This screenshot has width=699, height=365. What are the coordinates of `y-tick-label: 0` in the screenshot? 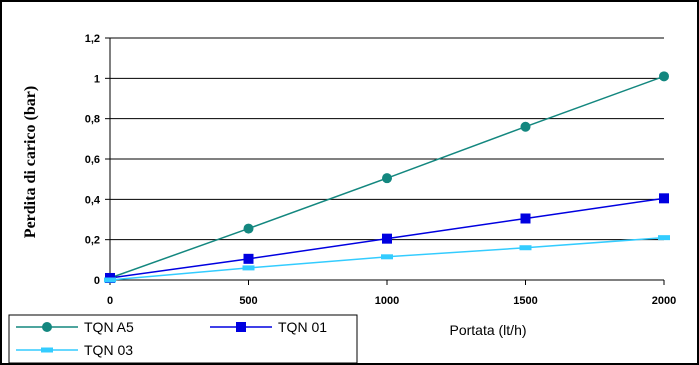 It's located at (97, 281).